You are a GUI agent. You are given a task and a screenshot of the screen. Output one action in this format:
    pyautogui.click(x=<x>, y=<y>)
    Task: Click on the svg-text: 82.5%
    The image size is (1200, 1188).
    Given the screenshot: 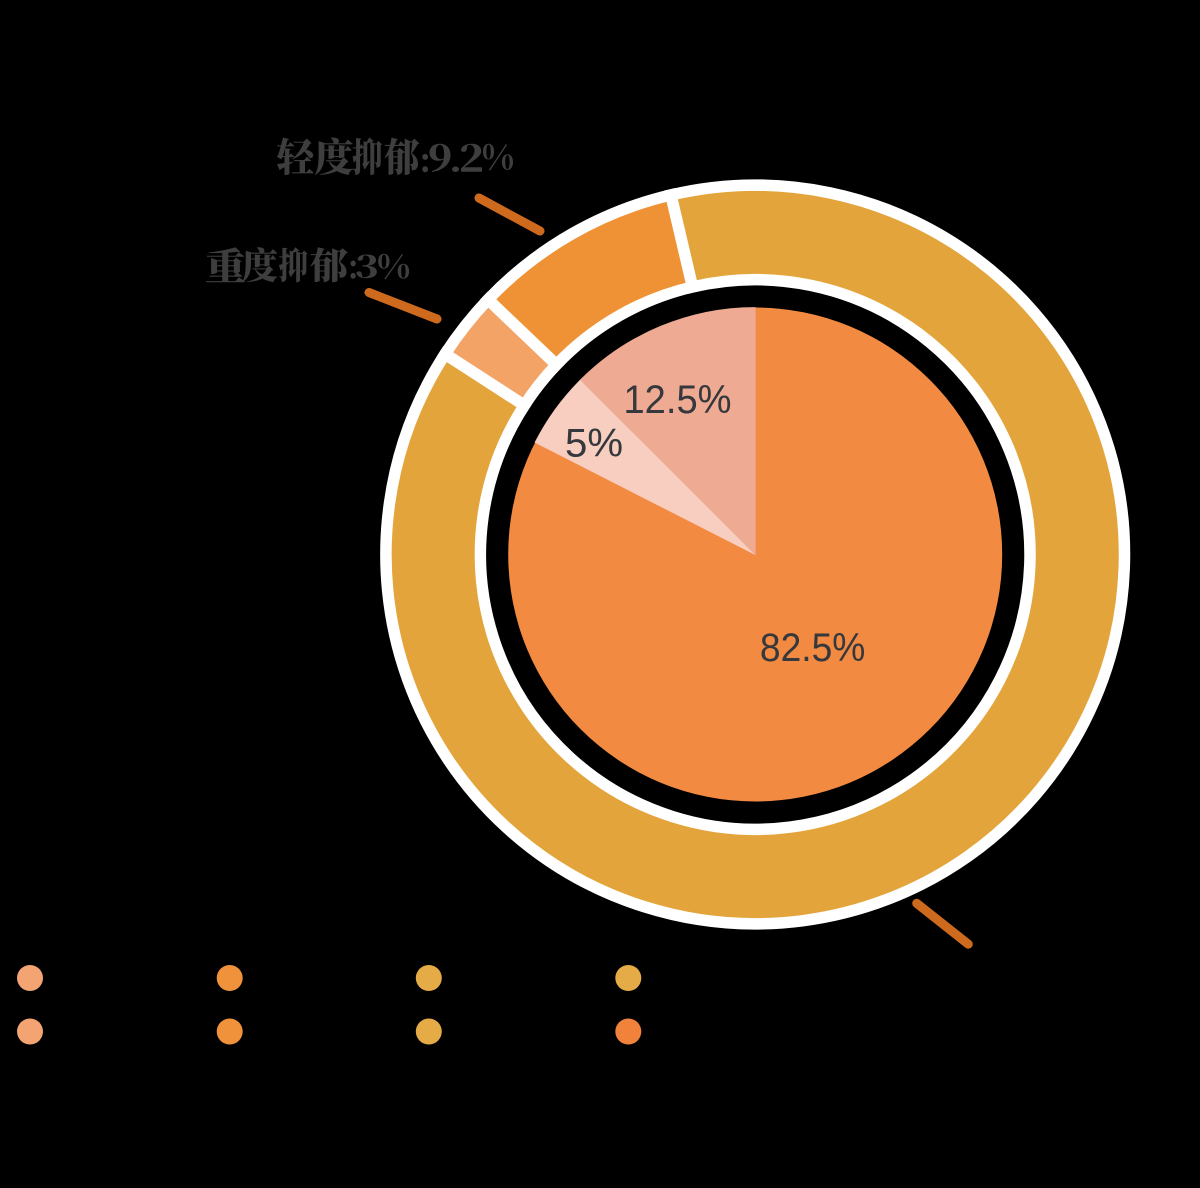 What is the action you would take?
    pyautogui.click(x=813, y=648)
    